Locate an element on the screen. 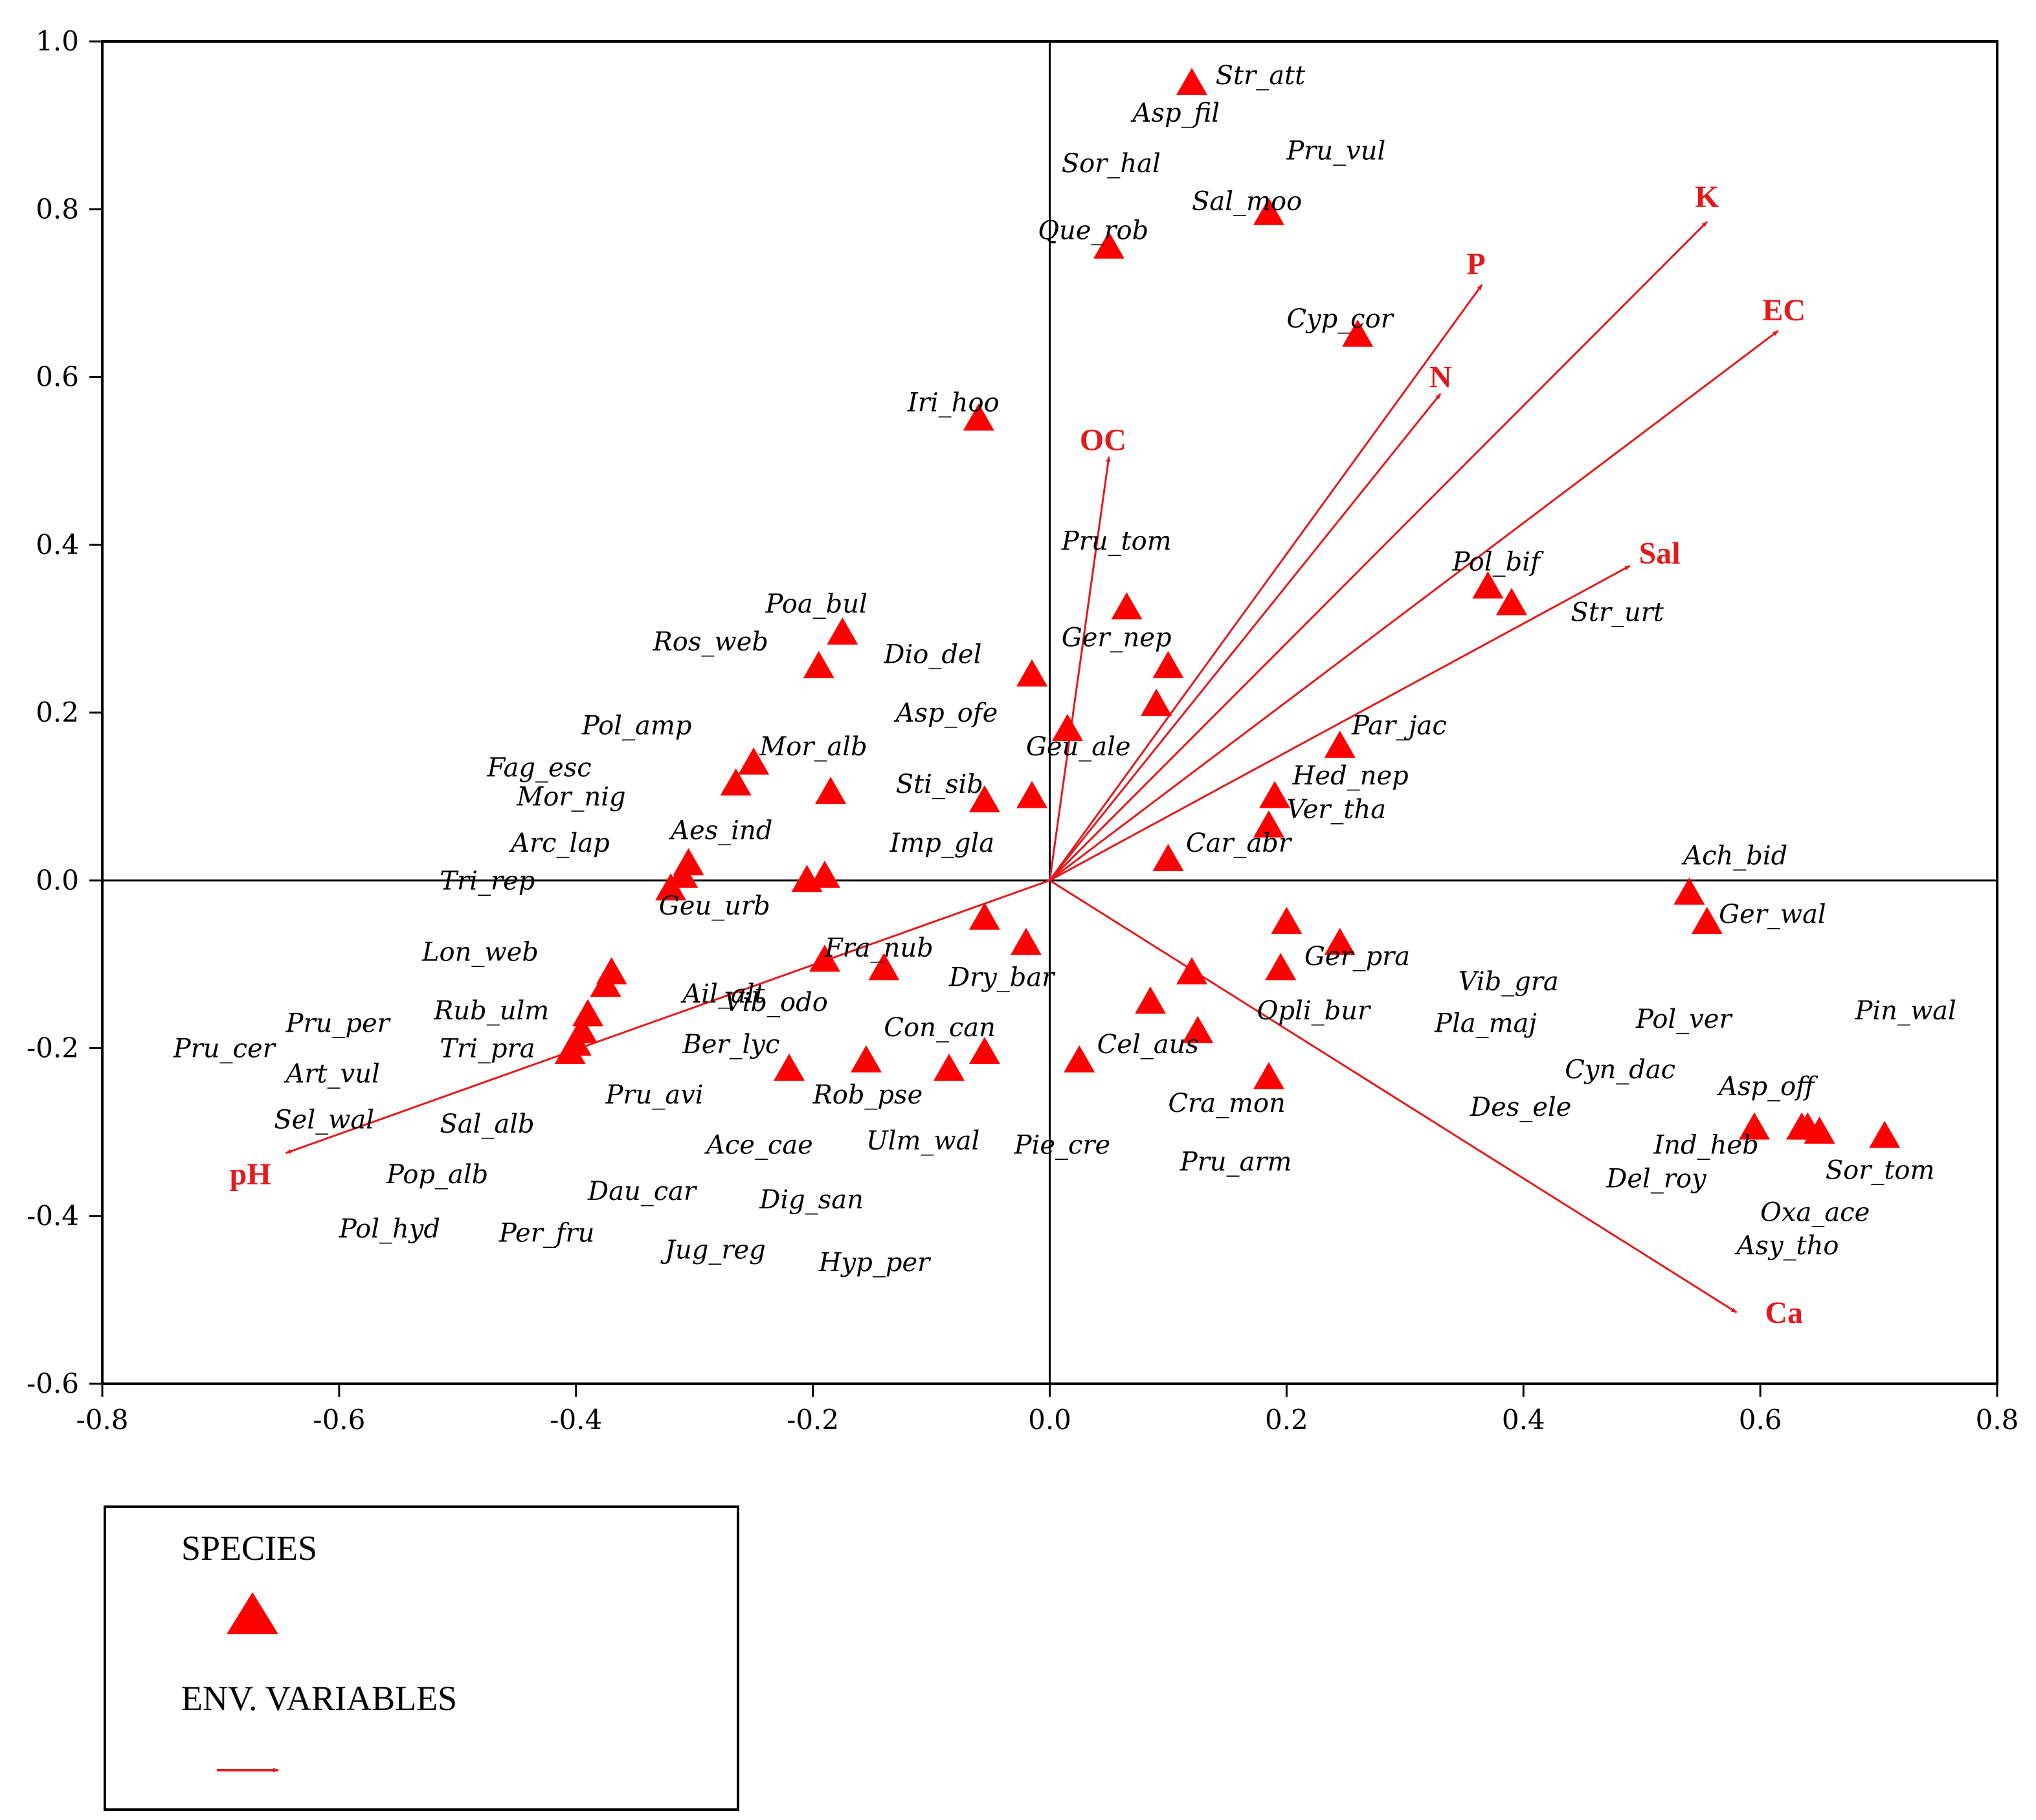 This screenshot has width=2036, height=1820. legend-species-label: SPECIES is located at coordinates (249, 1548).